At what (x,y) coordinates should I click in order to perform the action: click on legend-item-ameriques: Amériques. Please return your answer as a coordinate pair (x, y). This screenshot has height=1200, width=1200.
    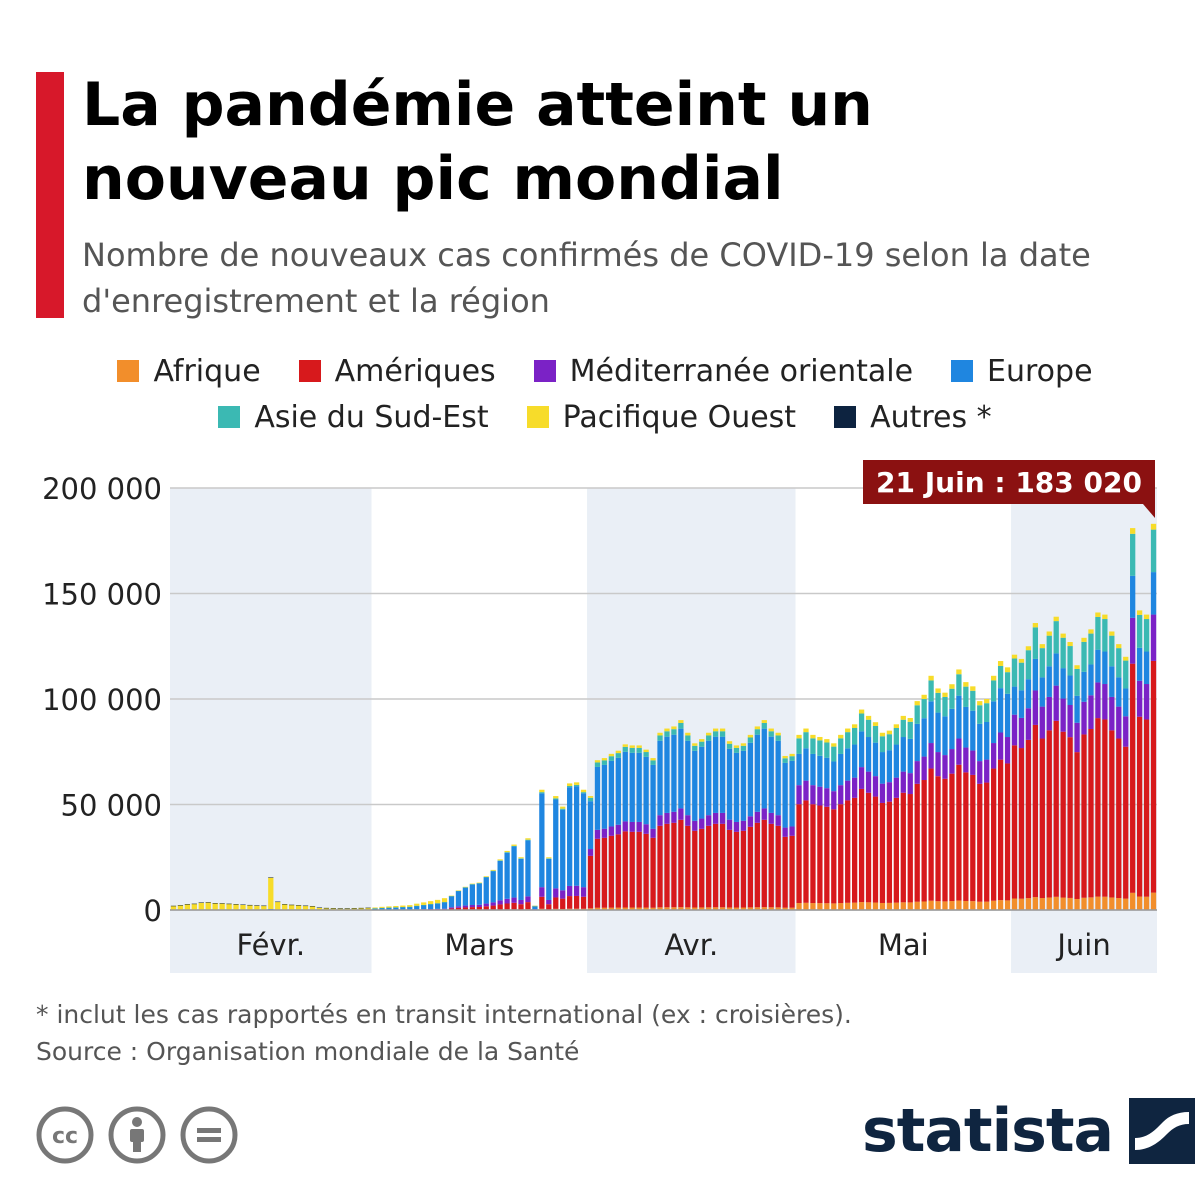
    Looking at the image, I should click on (397, 371).